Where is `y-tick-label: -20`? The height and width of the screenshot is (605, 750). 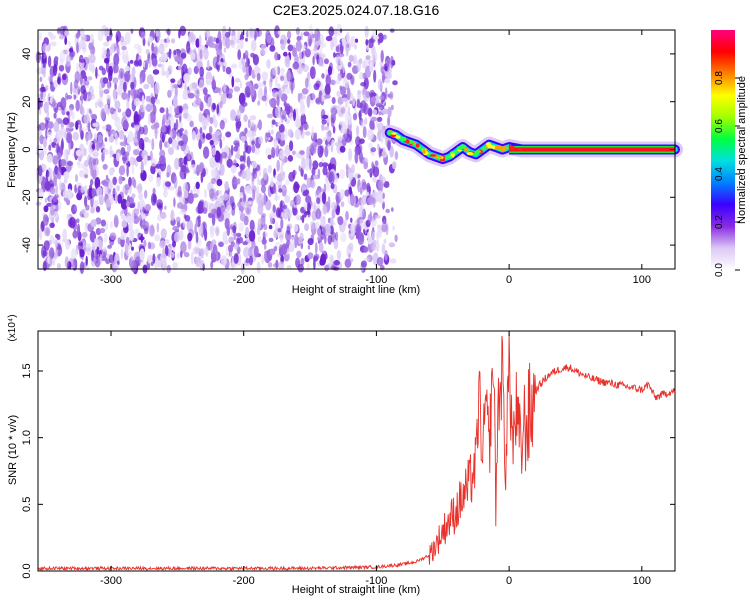
y-tick-label: -20 is located at coordinates (27, 197).